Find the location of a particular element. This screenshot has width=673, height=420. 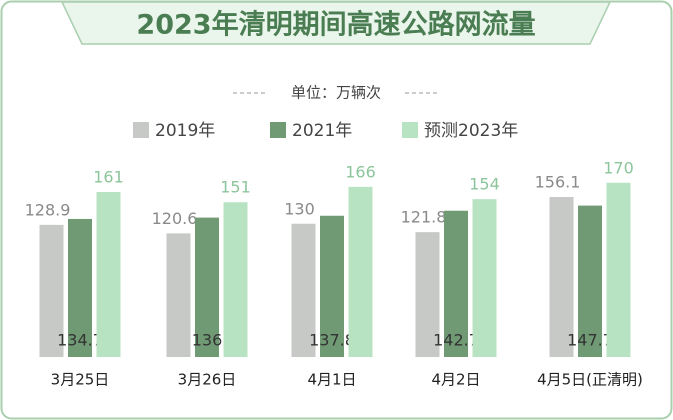

value-label: 154 is located at coordinates (484, 184).